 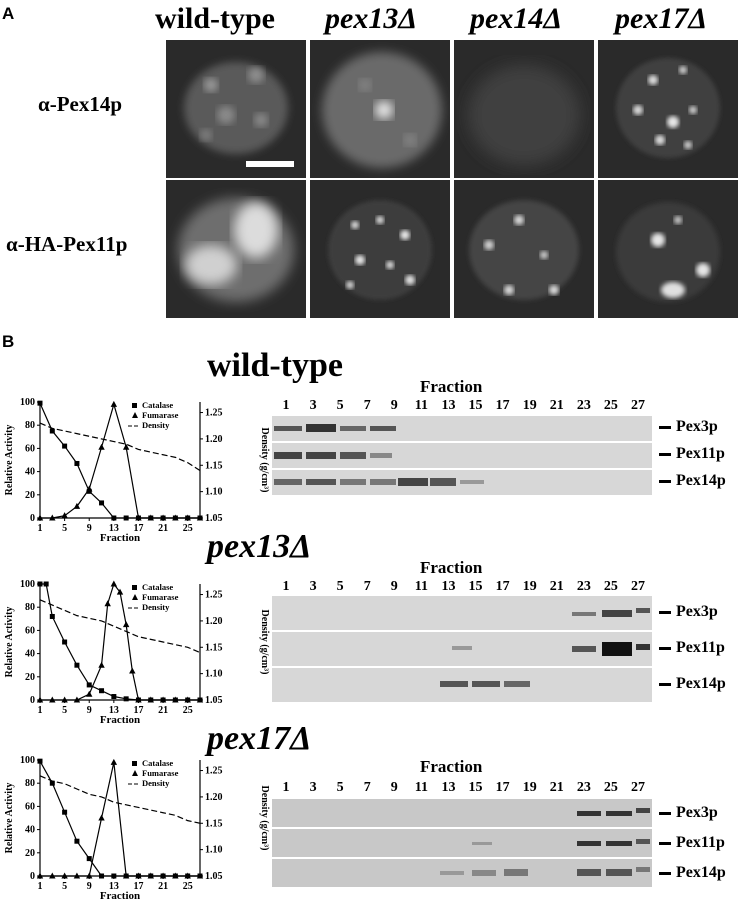 I want to click on fraction-title-pex17: Fraction, so click(x=451, y=766).